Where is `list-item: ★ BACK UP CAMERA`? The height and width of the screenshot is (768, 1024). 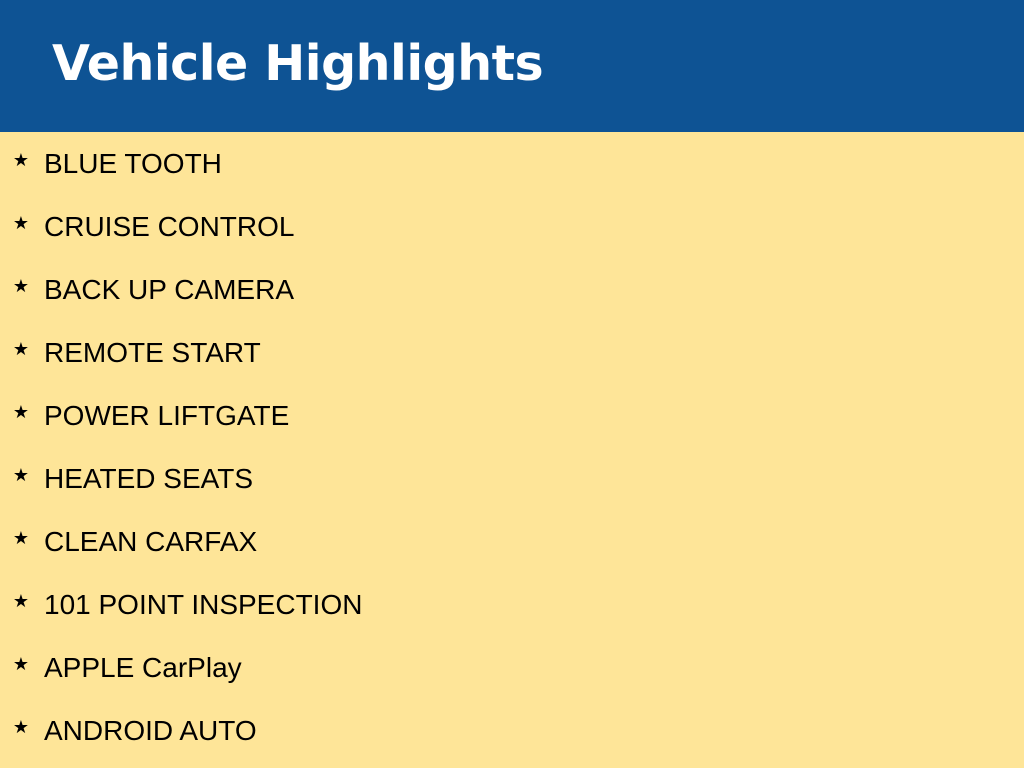 list-item: ★ BACK UP CAMERA is located at coordinates (512, 290).